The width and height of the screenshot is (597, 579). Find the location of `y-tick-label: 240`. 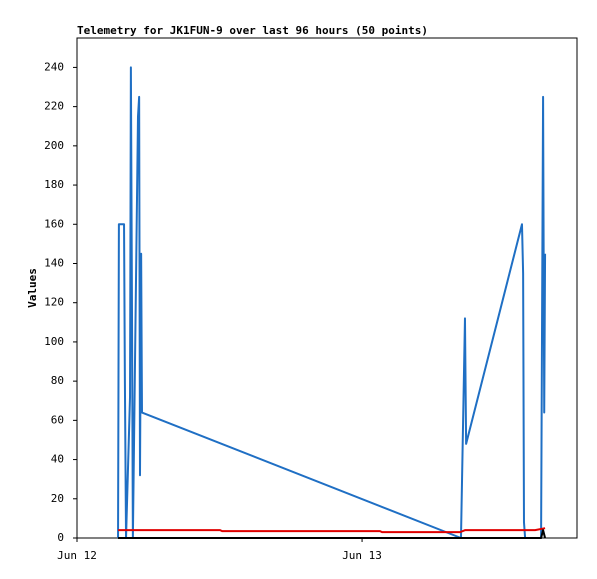

y-tick-label: 240 is located at coordinates (54, 66).